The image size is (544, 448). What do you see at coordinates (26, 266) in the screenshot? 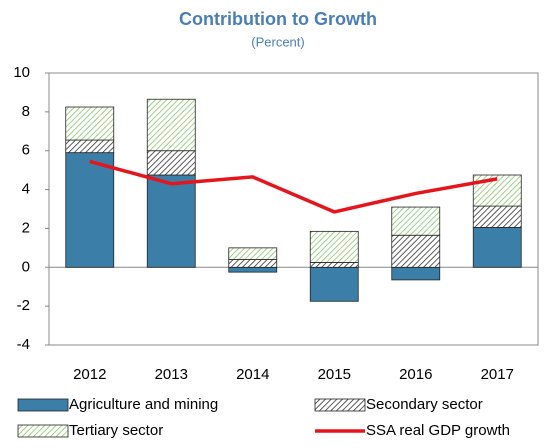
I see `y-tick-label: 0` at bounding box center [26, 266].